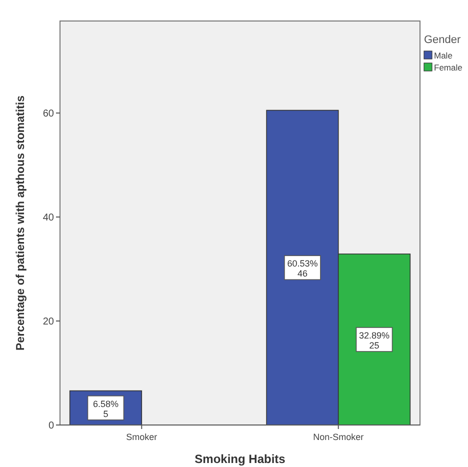 This screenshot has height=467, width=468. What do you see at coordinates (51, 426) in the screenshot?
I see `y-tick-label: 0` at bounding box center [51, 426].